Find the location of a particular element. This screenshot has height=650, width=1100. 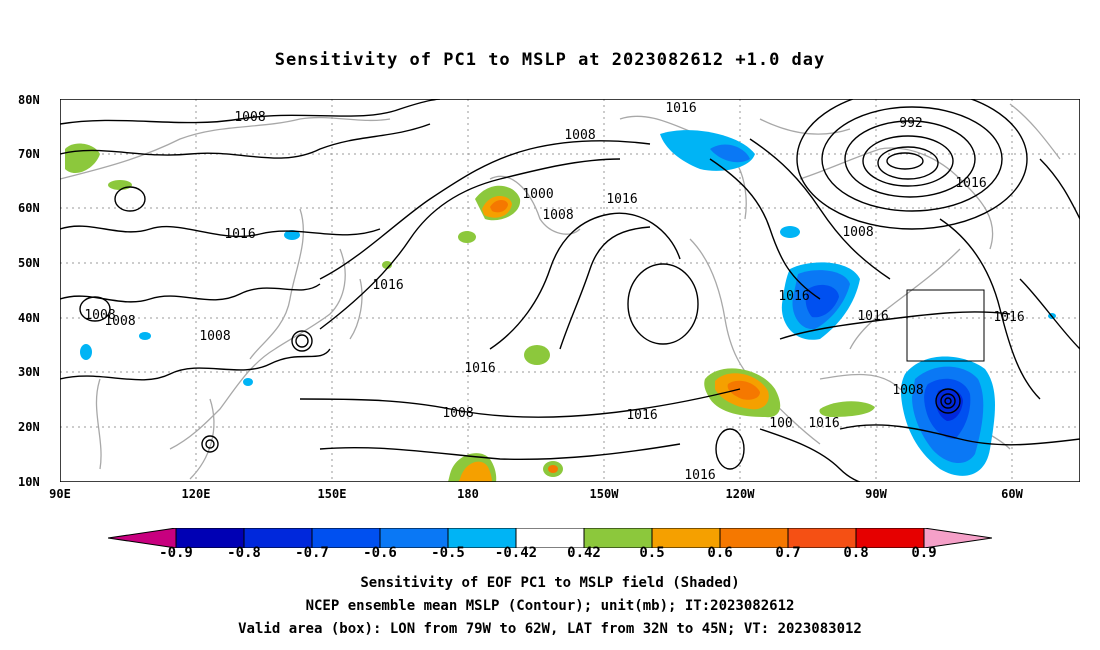

contour-label: 1000 is located at coordinates (537, 194).